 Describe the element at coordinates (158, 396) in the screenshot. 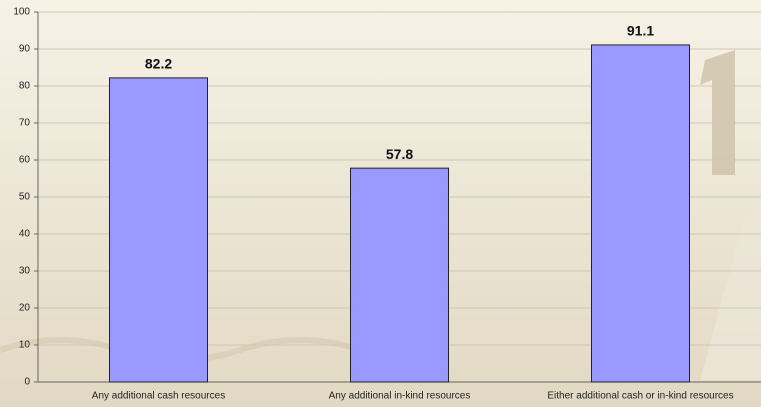

I see `x-tick-label: Any additional cash resources` at that location.